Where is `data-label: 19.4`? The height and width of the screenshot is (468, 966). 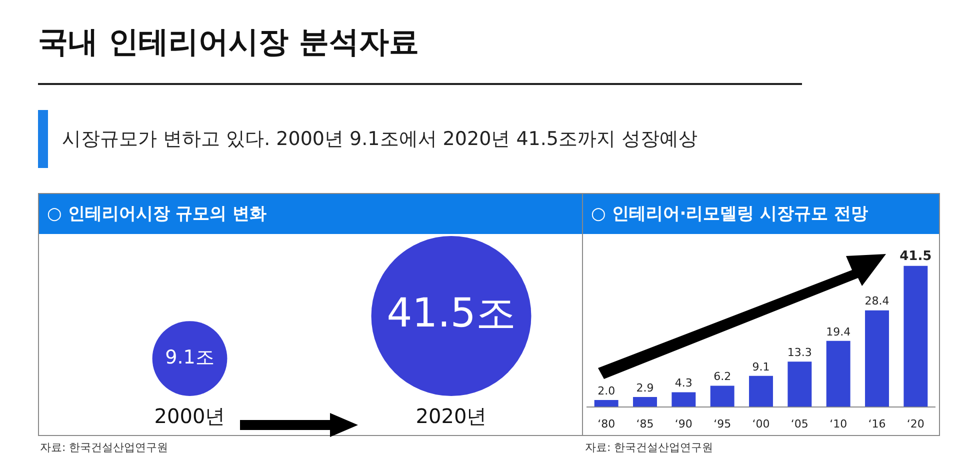 data-label: 19.4 is located at coordinates (838, 331).